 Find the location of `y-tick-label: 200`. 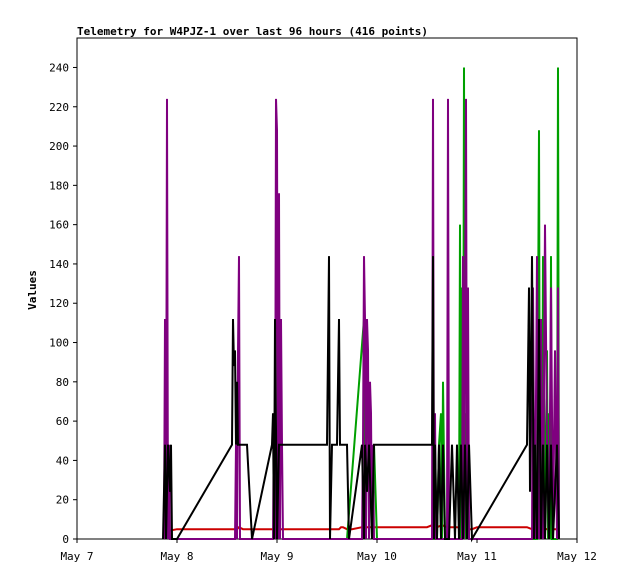

y-tick-label: 200 is located at coordinates (59, 146).